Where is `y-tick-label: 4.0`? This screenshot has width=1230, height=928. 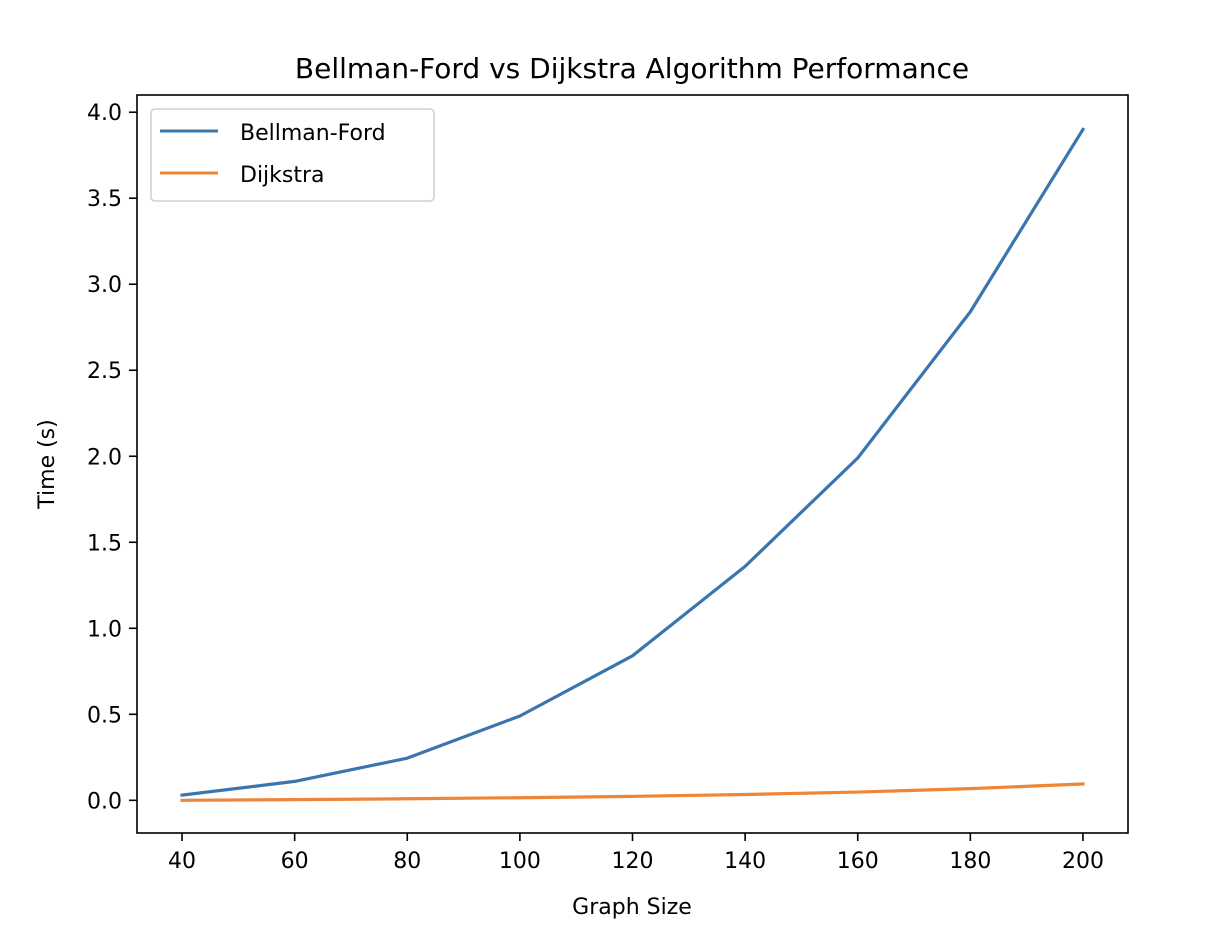 y-tick-label: 4.0 is located at coordinates (104, 113).